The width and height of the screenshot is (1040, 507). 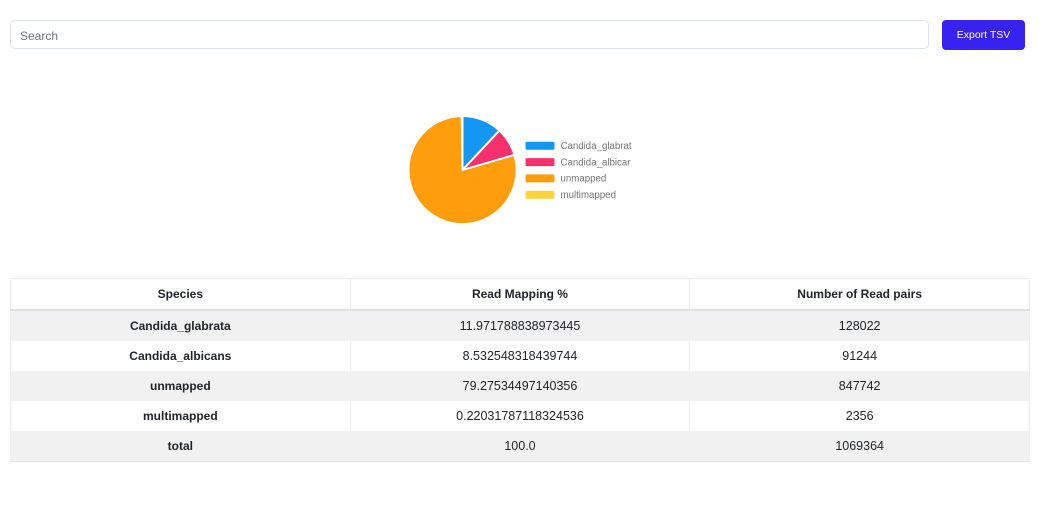 I want to click on svg-text: multimapped, so click(x=588, y=195).